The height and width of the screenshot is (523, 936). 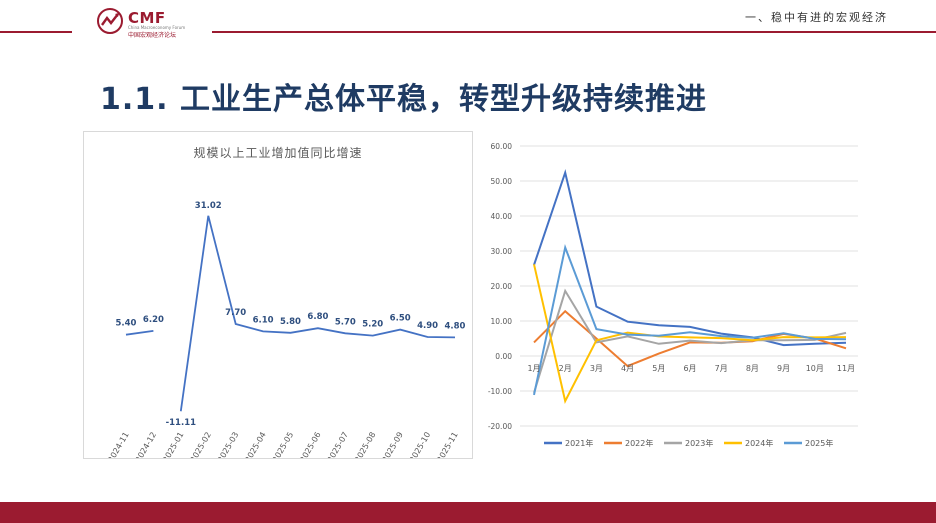 I want to click on series-line-2023年, so click(x=690, y=341).